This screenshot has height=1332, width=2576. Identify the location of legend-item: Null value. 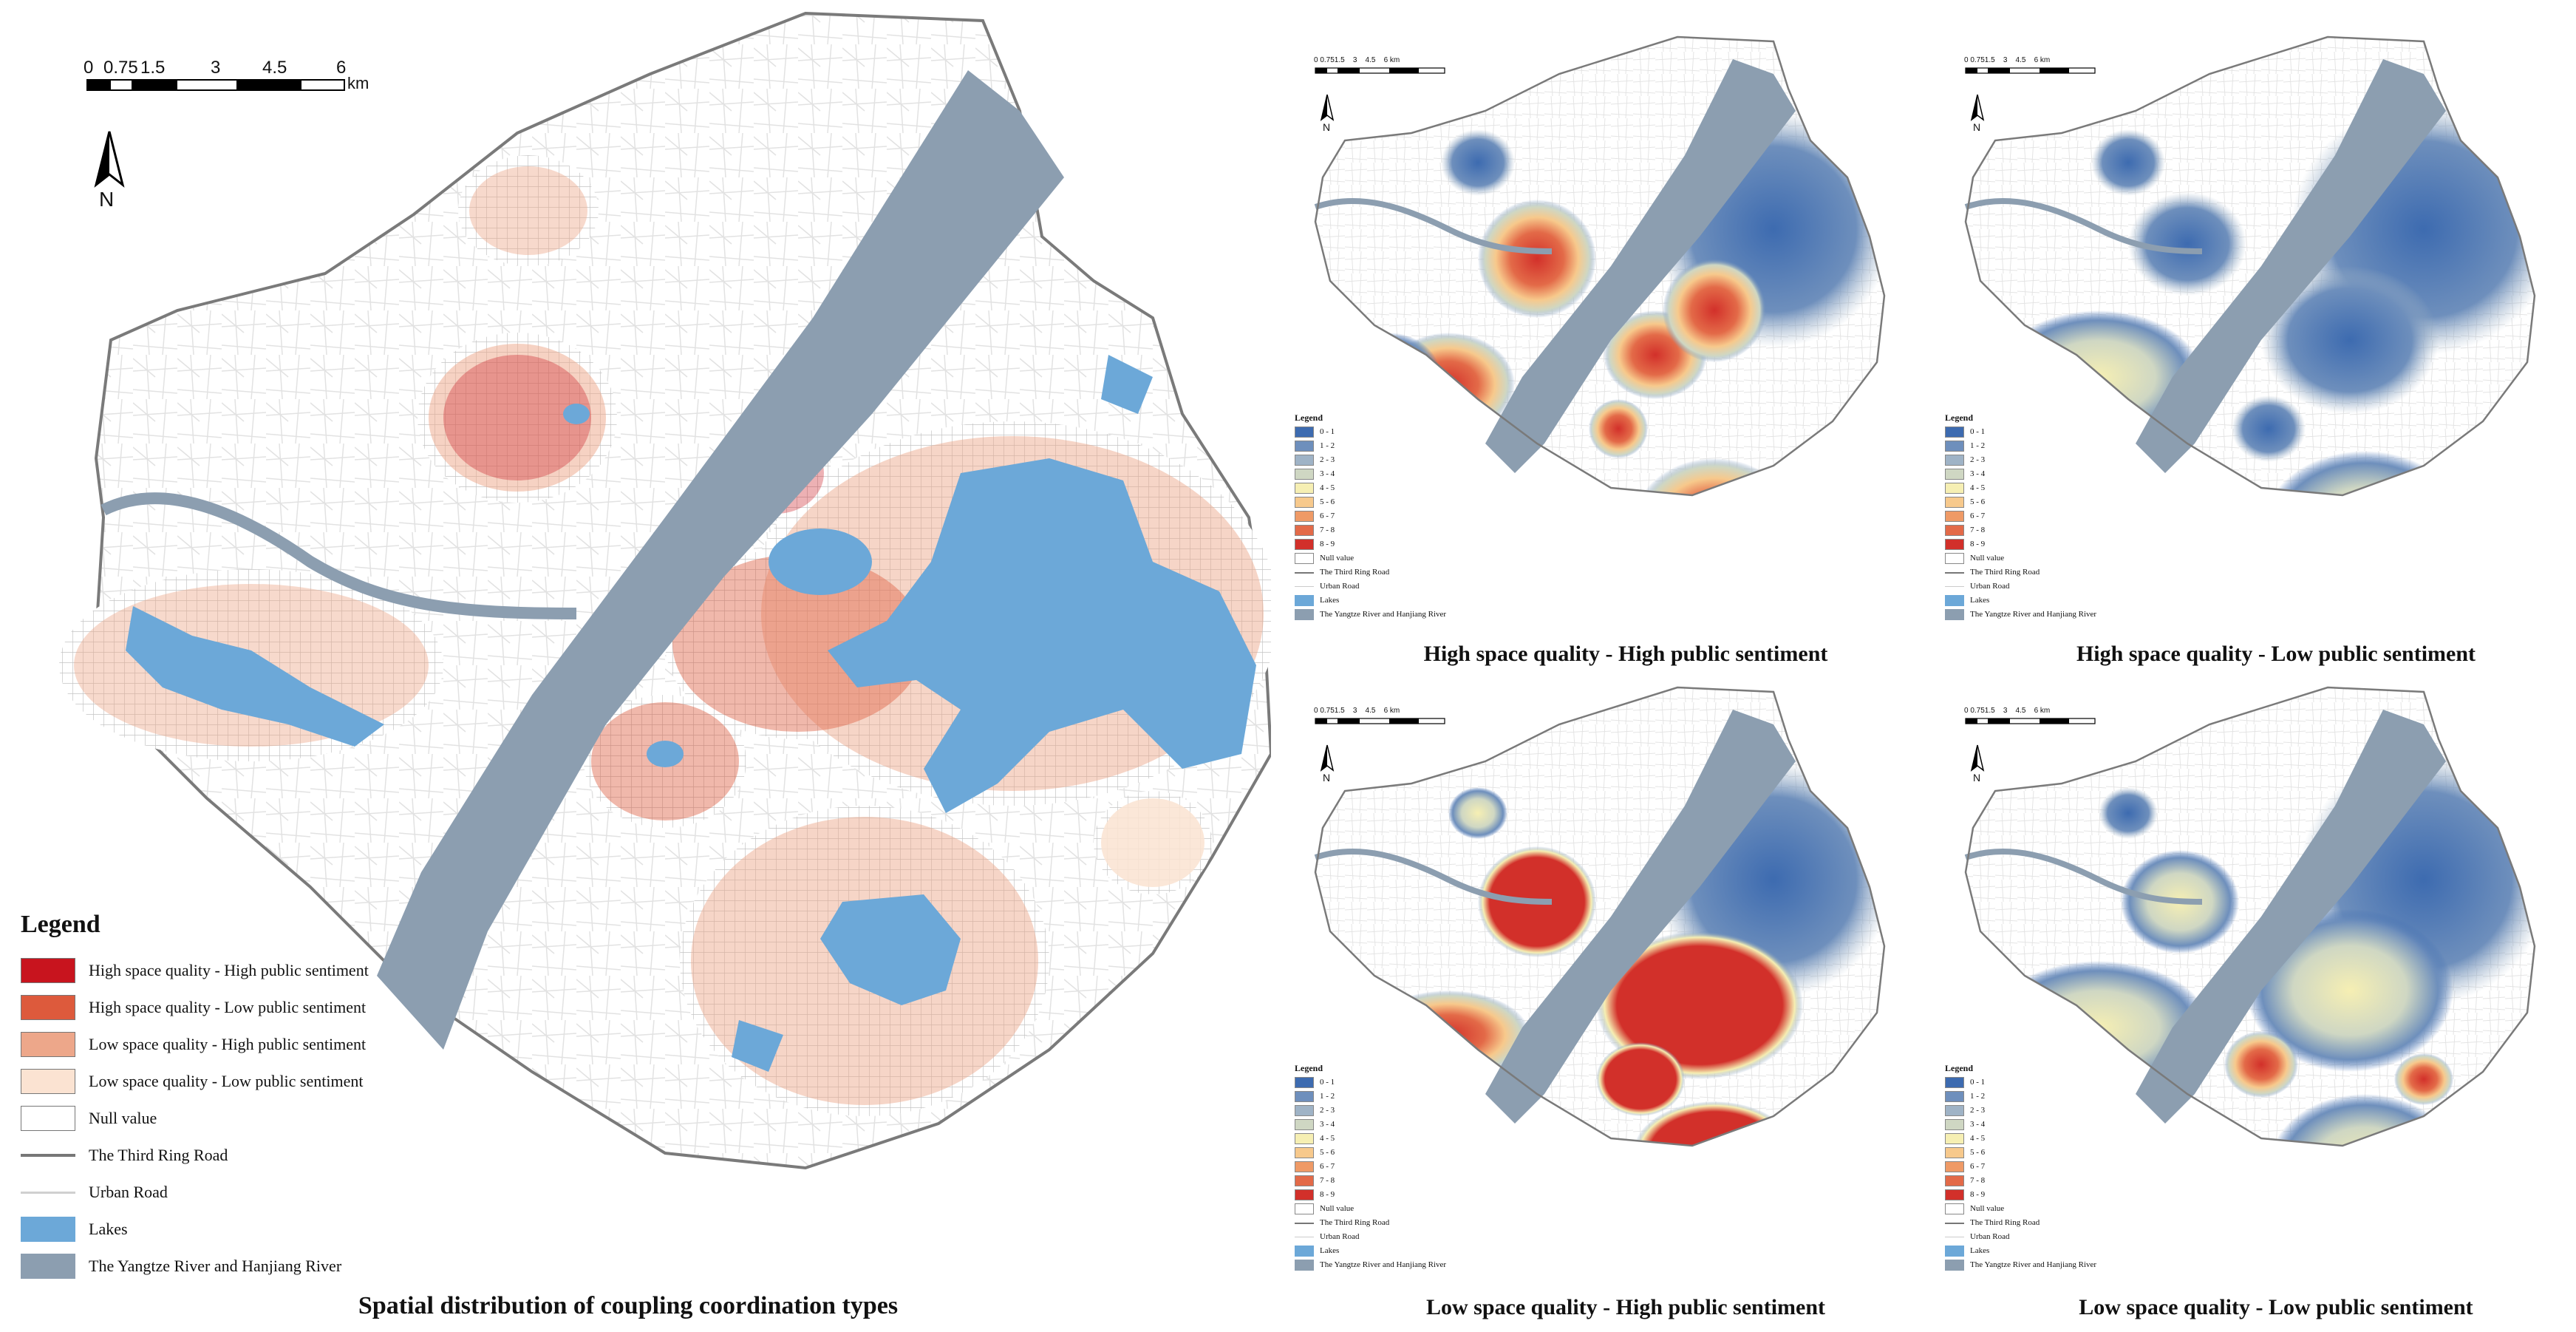
(242, 1118).